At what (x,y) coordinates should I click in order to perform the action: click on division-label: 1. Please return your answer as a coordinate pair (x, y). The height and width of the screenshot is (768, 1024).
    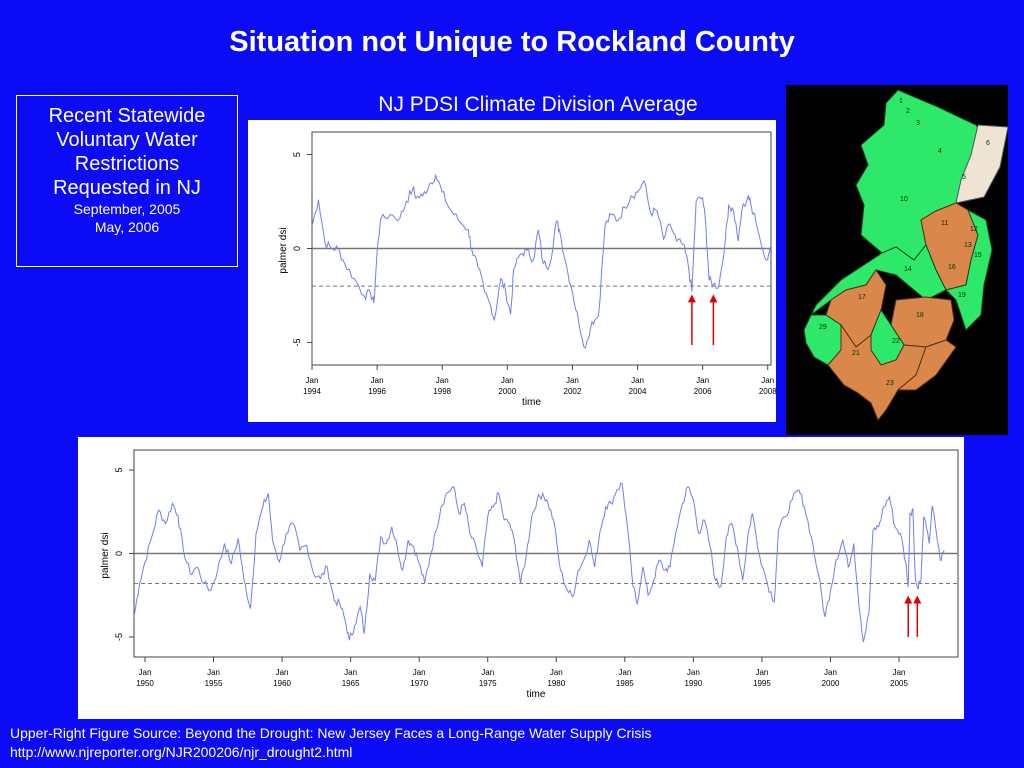
    Looking at the image, I should click on (901, 101).